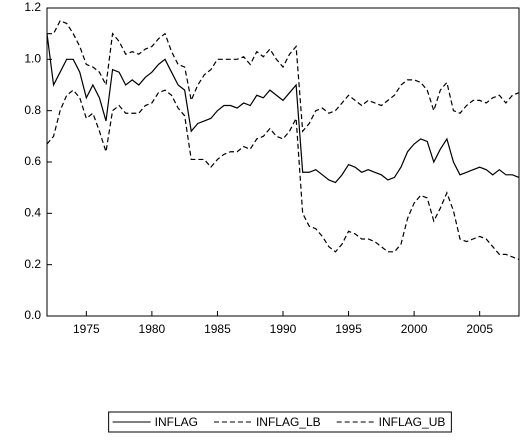 The height and width of the screenshot is (448, 520). Describe the element at coordinates (176, 422) in the screenshot. I see `legend-label: INFLAG` at that location.